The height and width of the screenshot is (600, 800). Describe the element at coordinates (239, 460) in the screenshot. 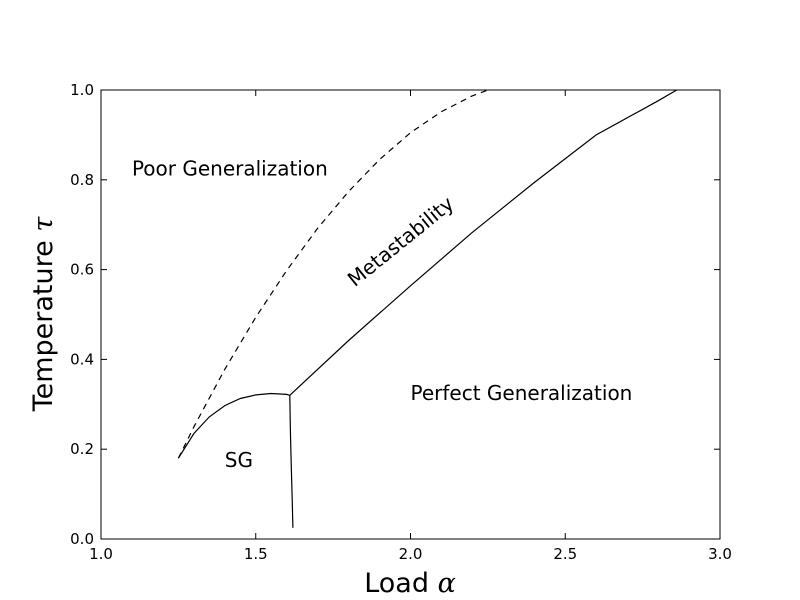

I see `region-label: SG` at that location.